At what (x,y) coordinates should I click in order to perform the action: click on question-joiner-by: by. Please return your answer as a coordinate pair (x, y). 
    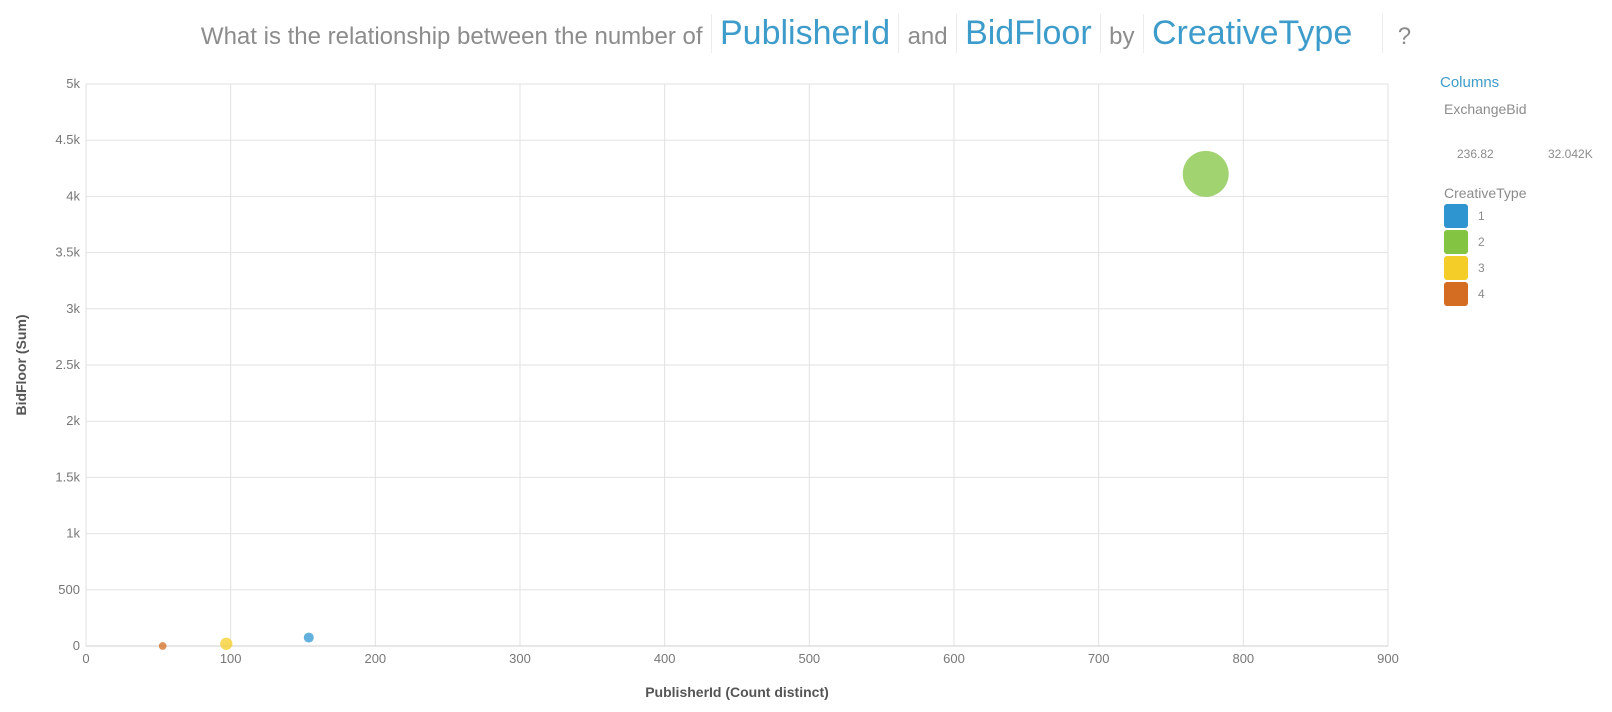
    Looking at the image, I should click on (1122, 36).